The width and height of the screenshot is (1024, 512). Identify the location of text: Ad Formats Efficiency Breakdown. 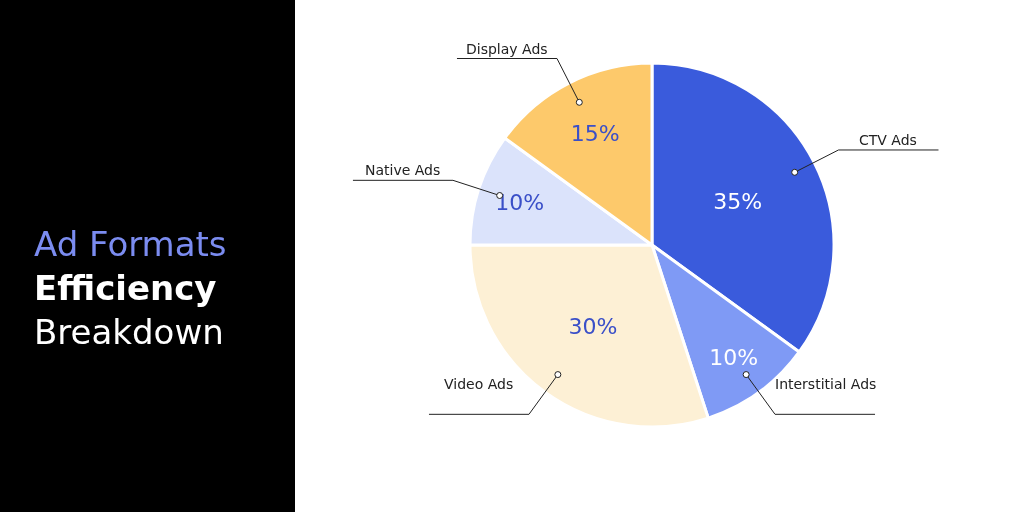
(130, 288).